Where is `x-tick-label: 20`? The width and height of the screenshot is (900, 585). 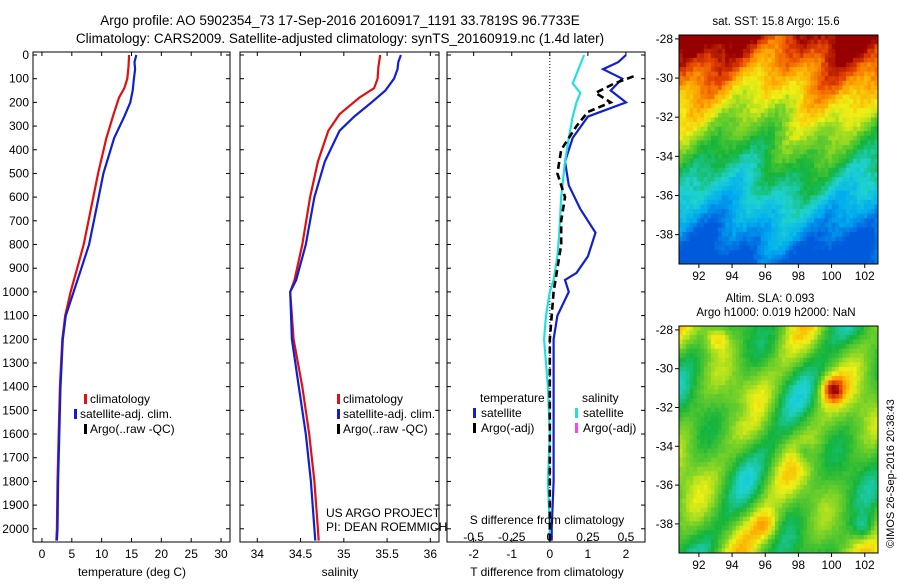
x-tick-label: 20 is located at coordinates (162, 554).